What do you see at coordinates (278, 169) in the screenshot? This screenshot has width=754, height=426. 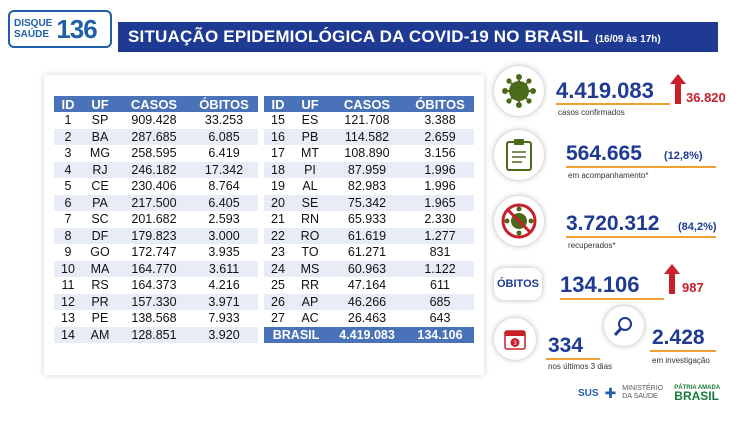 I see `table-cell: 18` at bounding box center [278, 169].